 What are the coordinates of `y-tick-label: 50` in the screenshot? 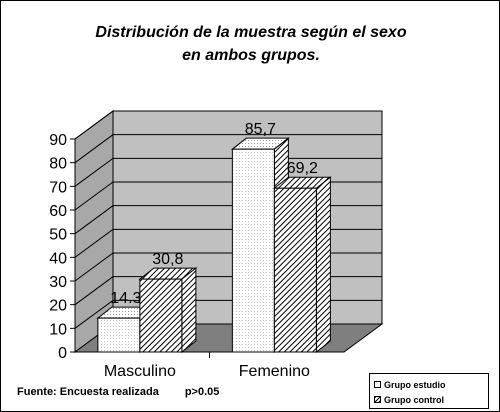 It's located at (58, 235).